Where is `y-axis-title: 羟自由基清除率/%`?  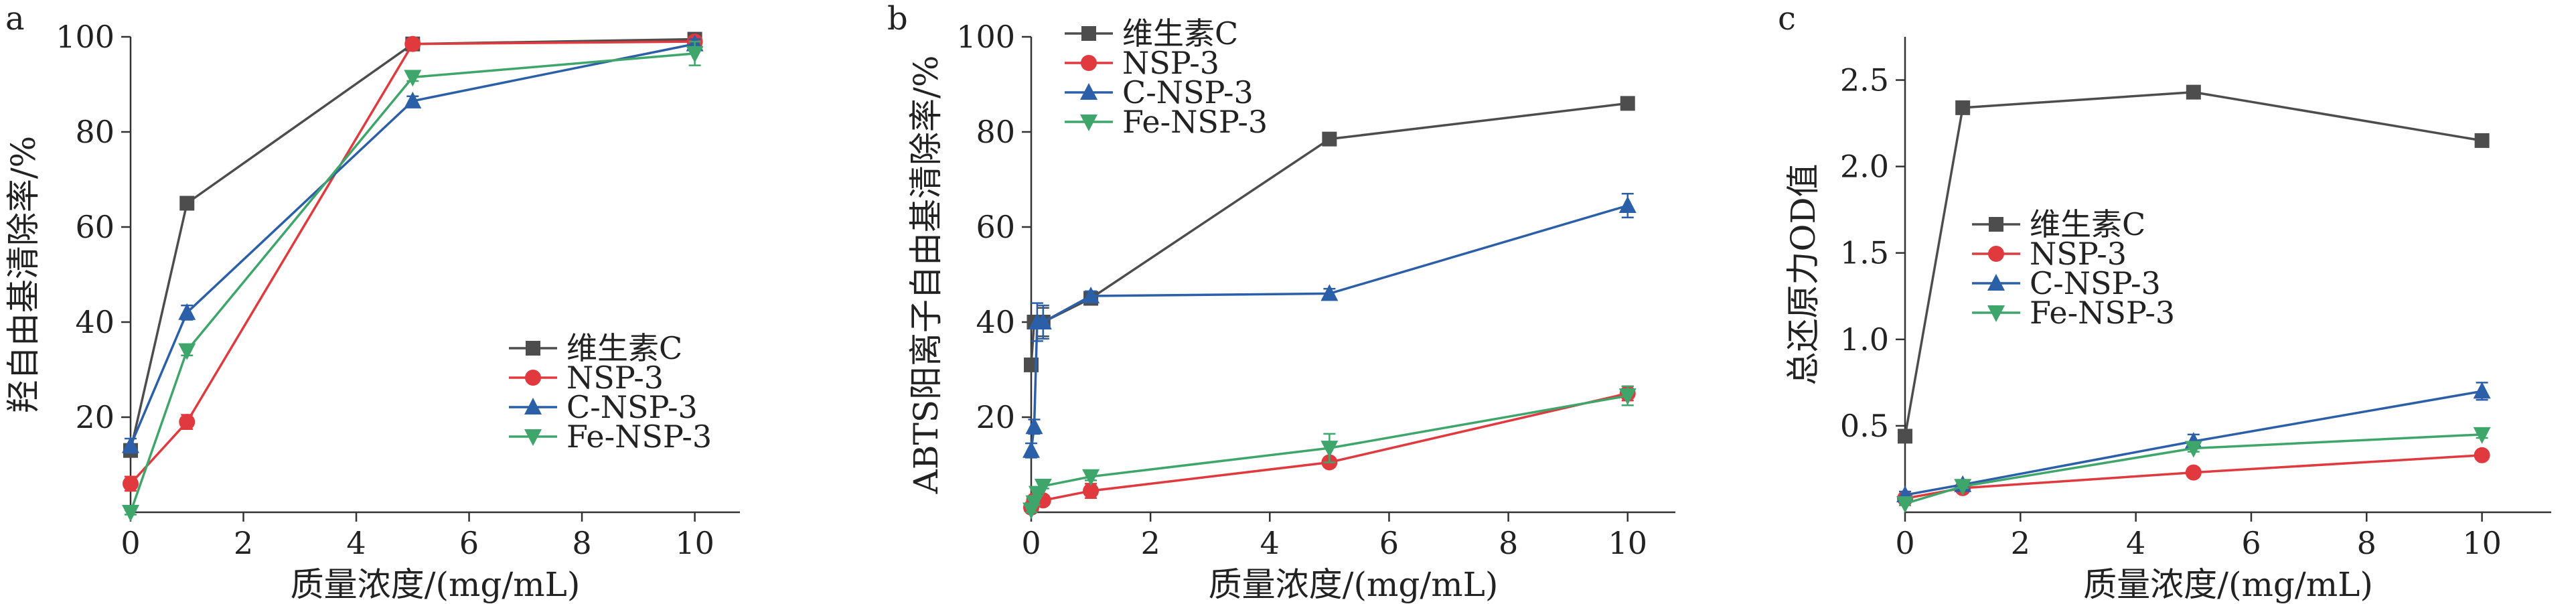 y-axis-title: 羟自由基清除率/% is located at coordinates (23, 274).